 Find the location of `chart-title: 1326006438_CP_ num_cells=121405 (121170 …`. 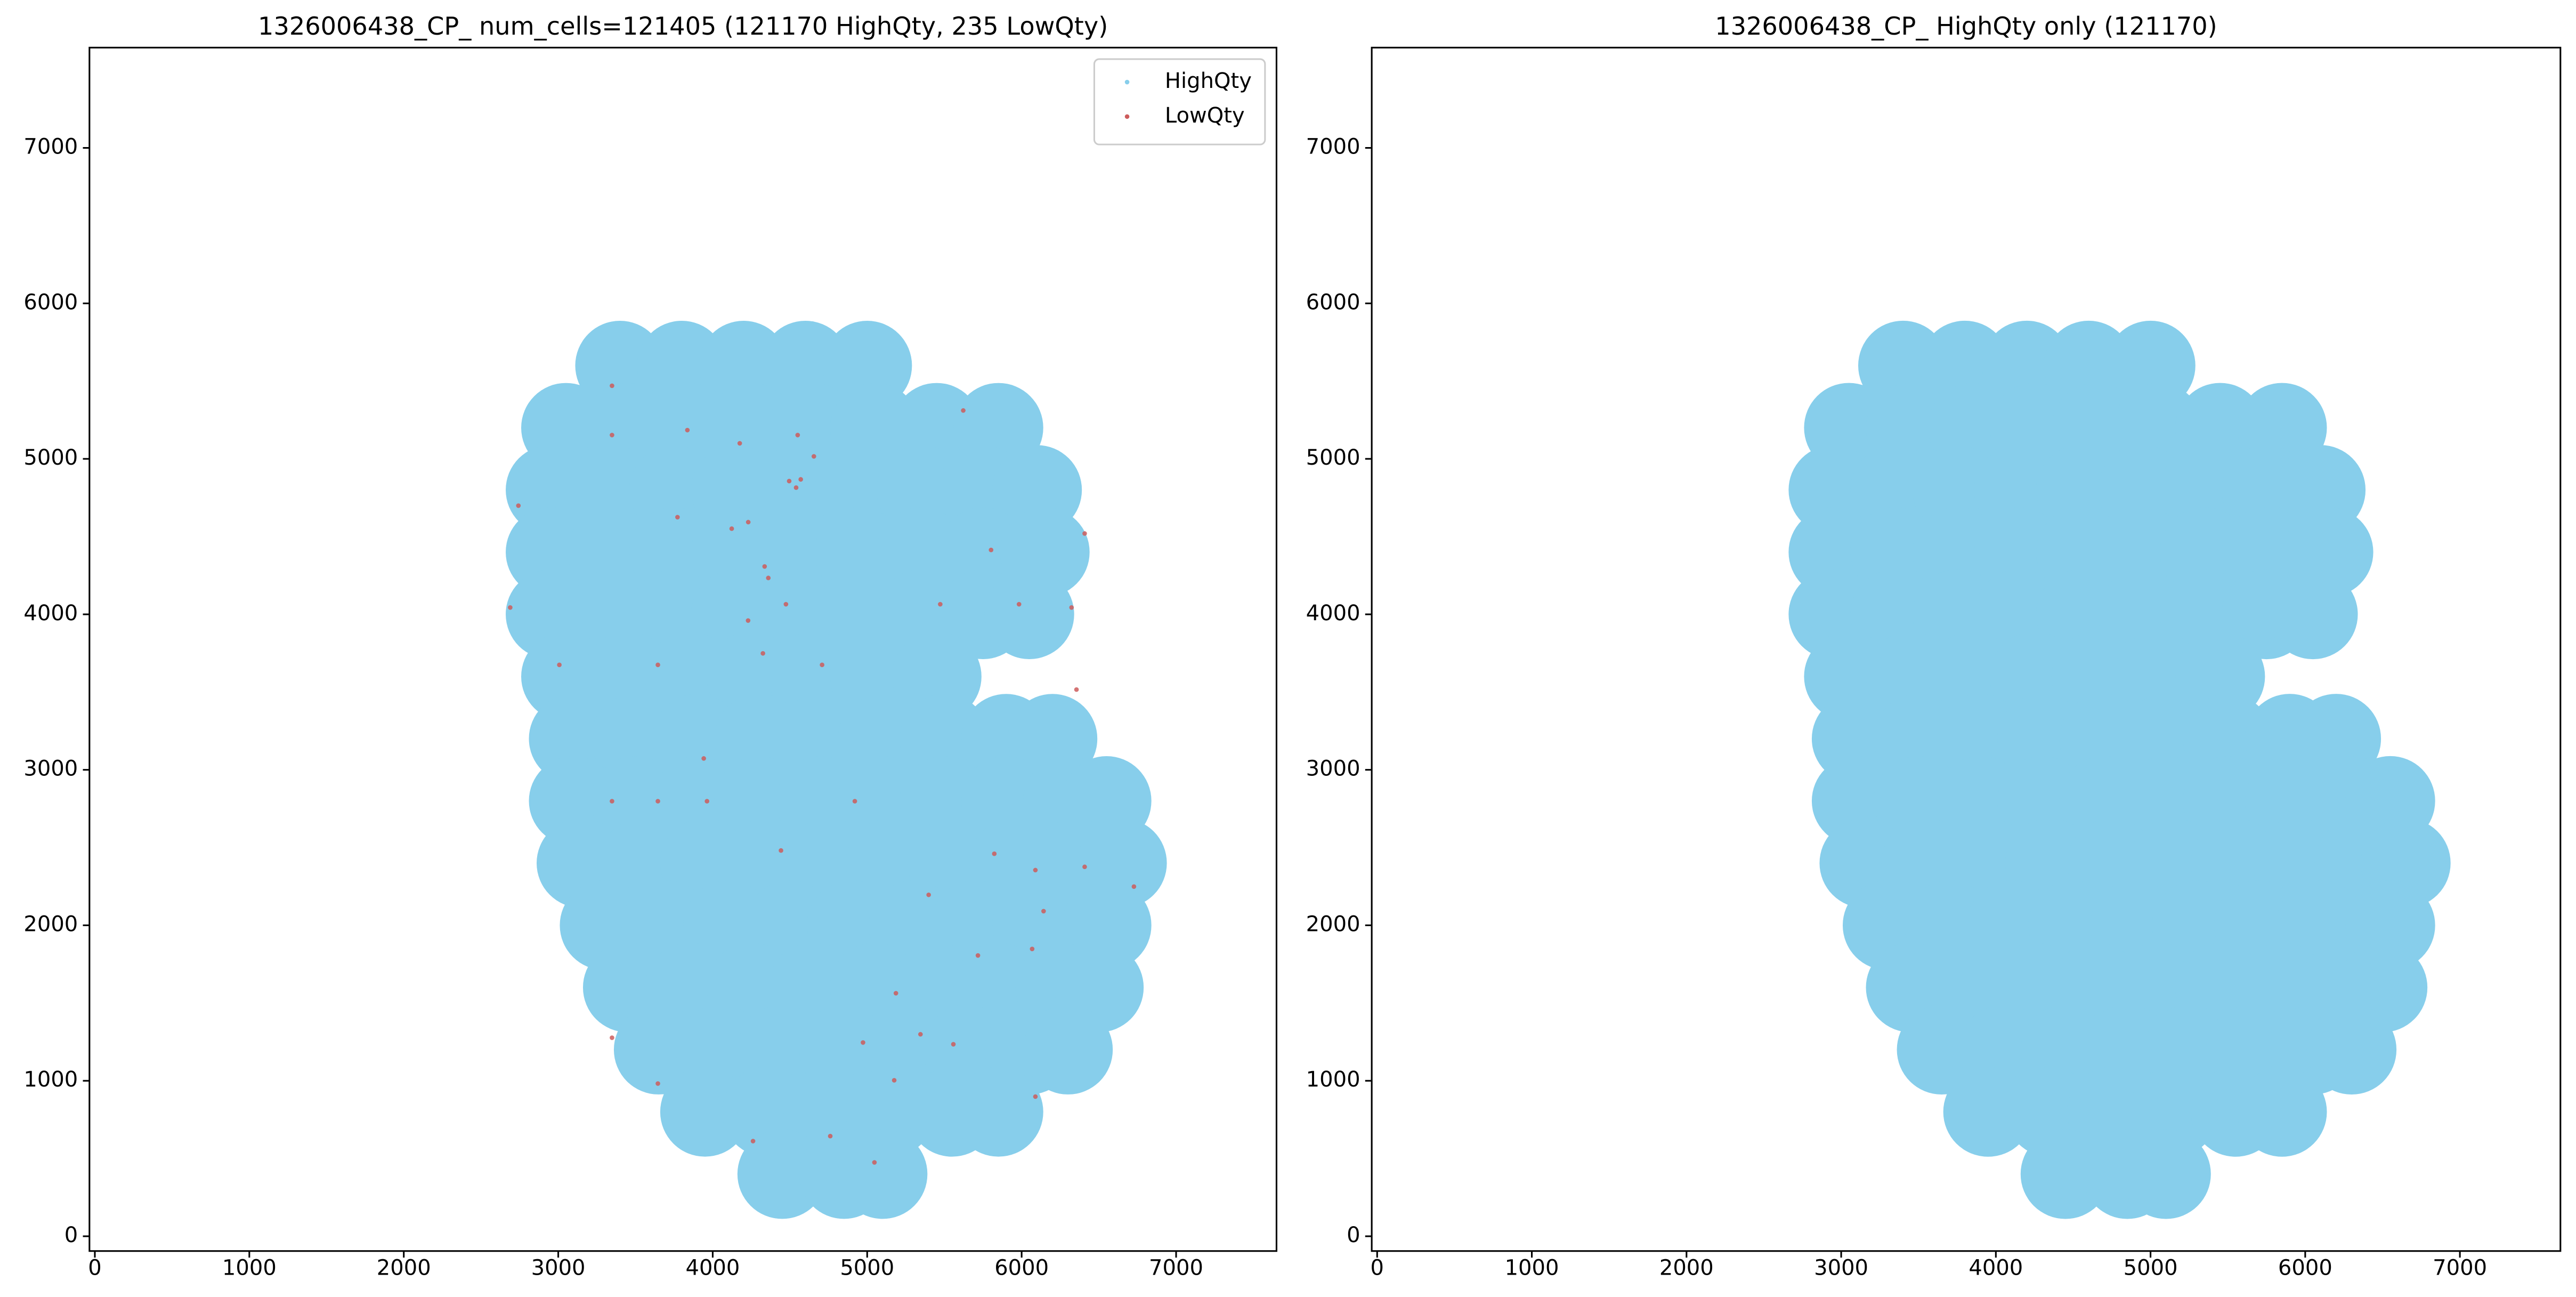

chart-title: 1326006438_CP_ num_cells=121405 (121170 … is located at coordinates (683, 26).